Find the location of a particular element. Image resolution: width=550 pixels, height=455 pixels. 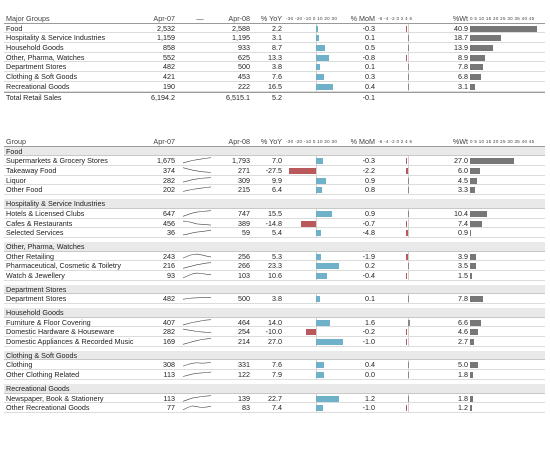

group-header: Household Goods is located at coordinates (274, 313).